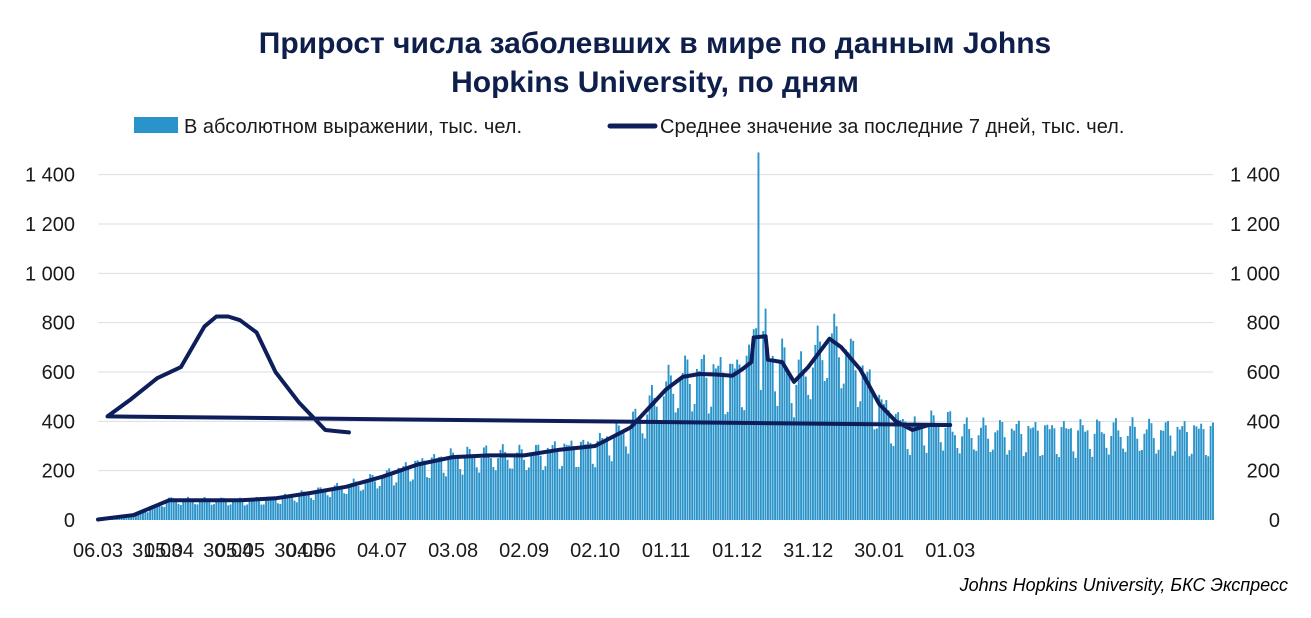  Describe the element at coordinates (1263, 422) in the screenshot. I see `y-tick-label-right: 400` at that location.